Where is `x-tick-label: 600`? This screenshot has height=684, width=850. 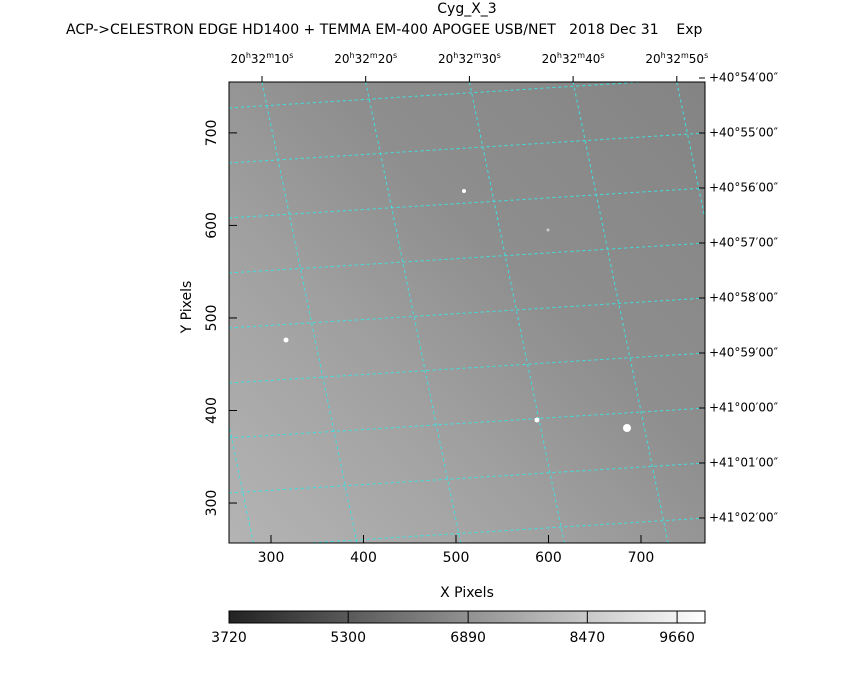 x-tick-label: 600 is located at coordinates (548, 558).